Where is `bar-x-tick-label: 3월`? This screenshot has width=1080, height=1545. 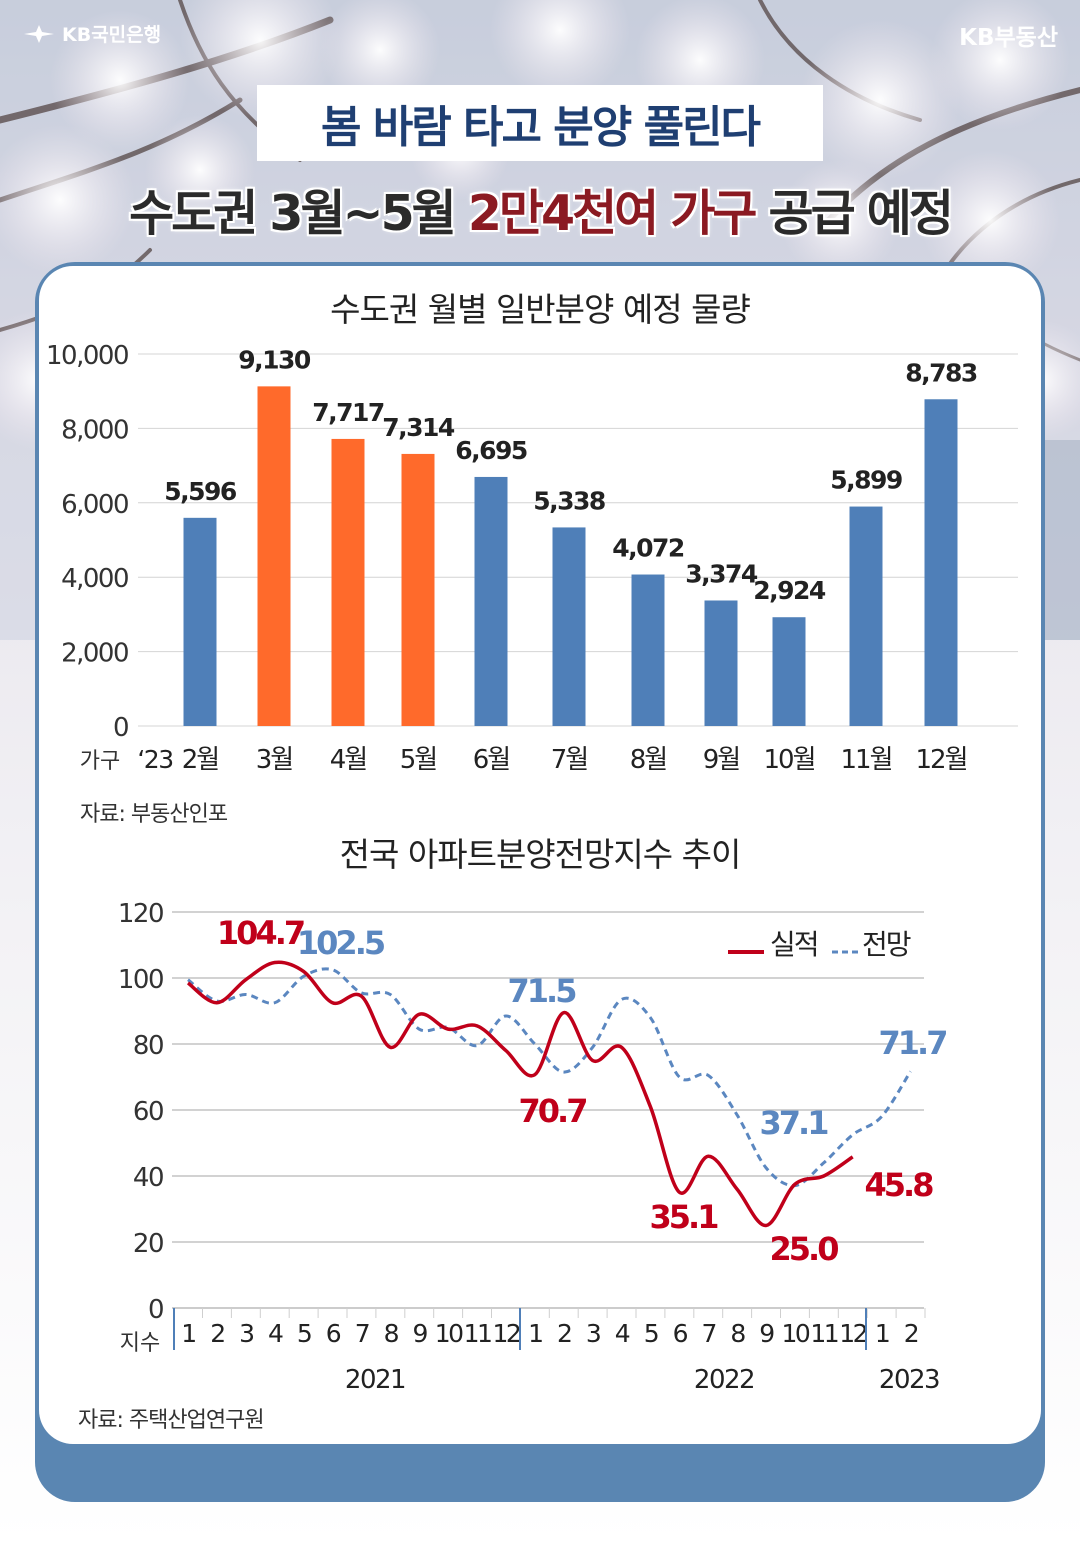 bar-x-tick-label: 3월 is located at coordinates (274, 760).